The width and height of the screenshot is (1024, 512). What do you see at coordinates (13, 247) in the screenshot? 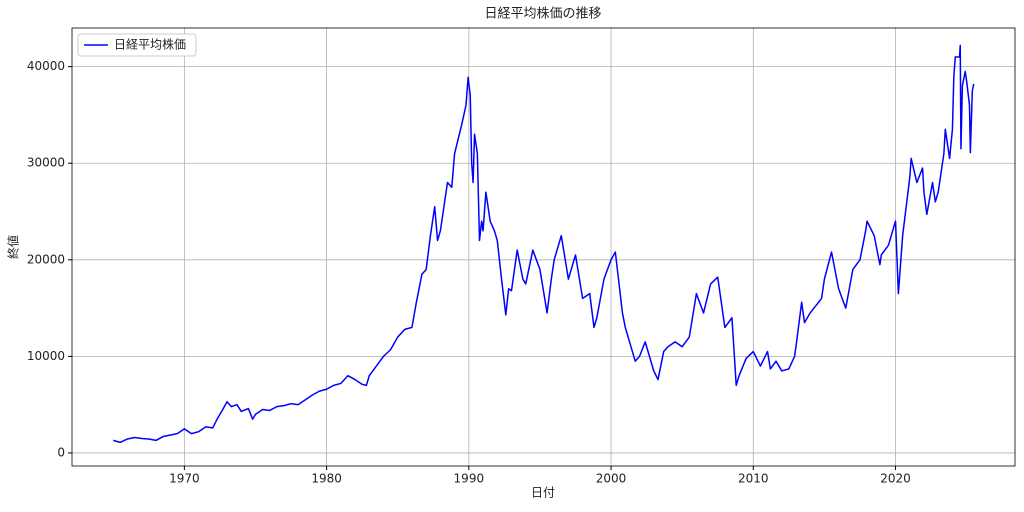
I see `y-axis-label: 終値` at bounding box center [13, 247].